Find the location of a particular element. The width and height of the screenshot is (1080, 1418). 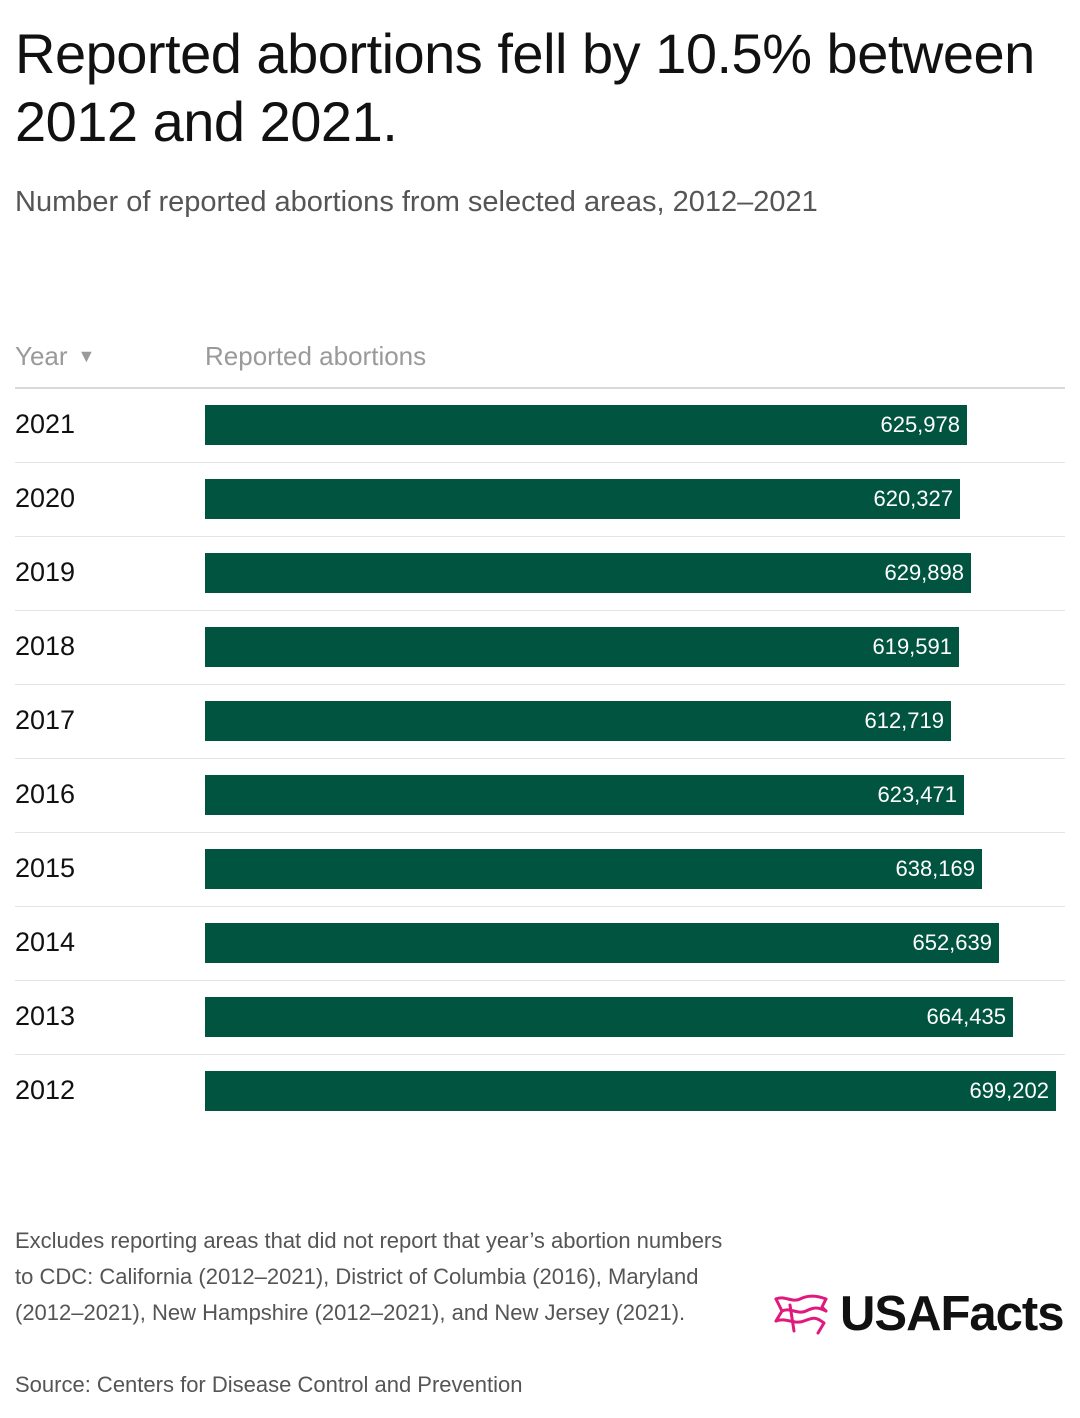

bar-value-label: 664,435 is located at coordinates (966, 1016).